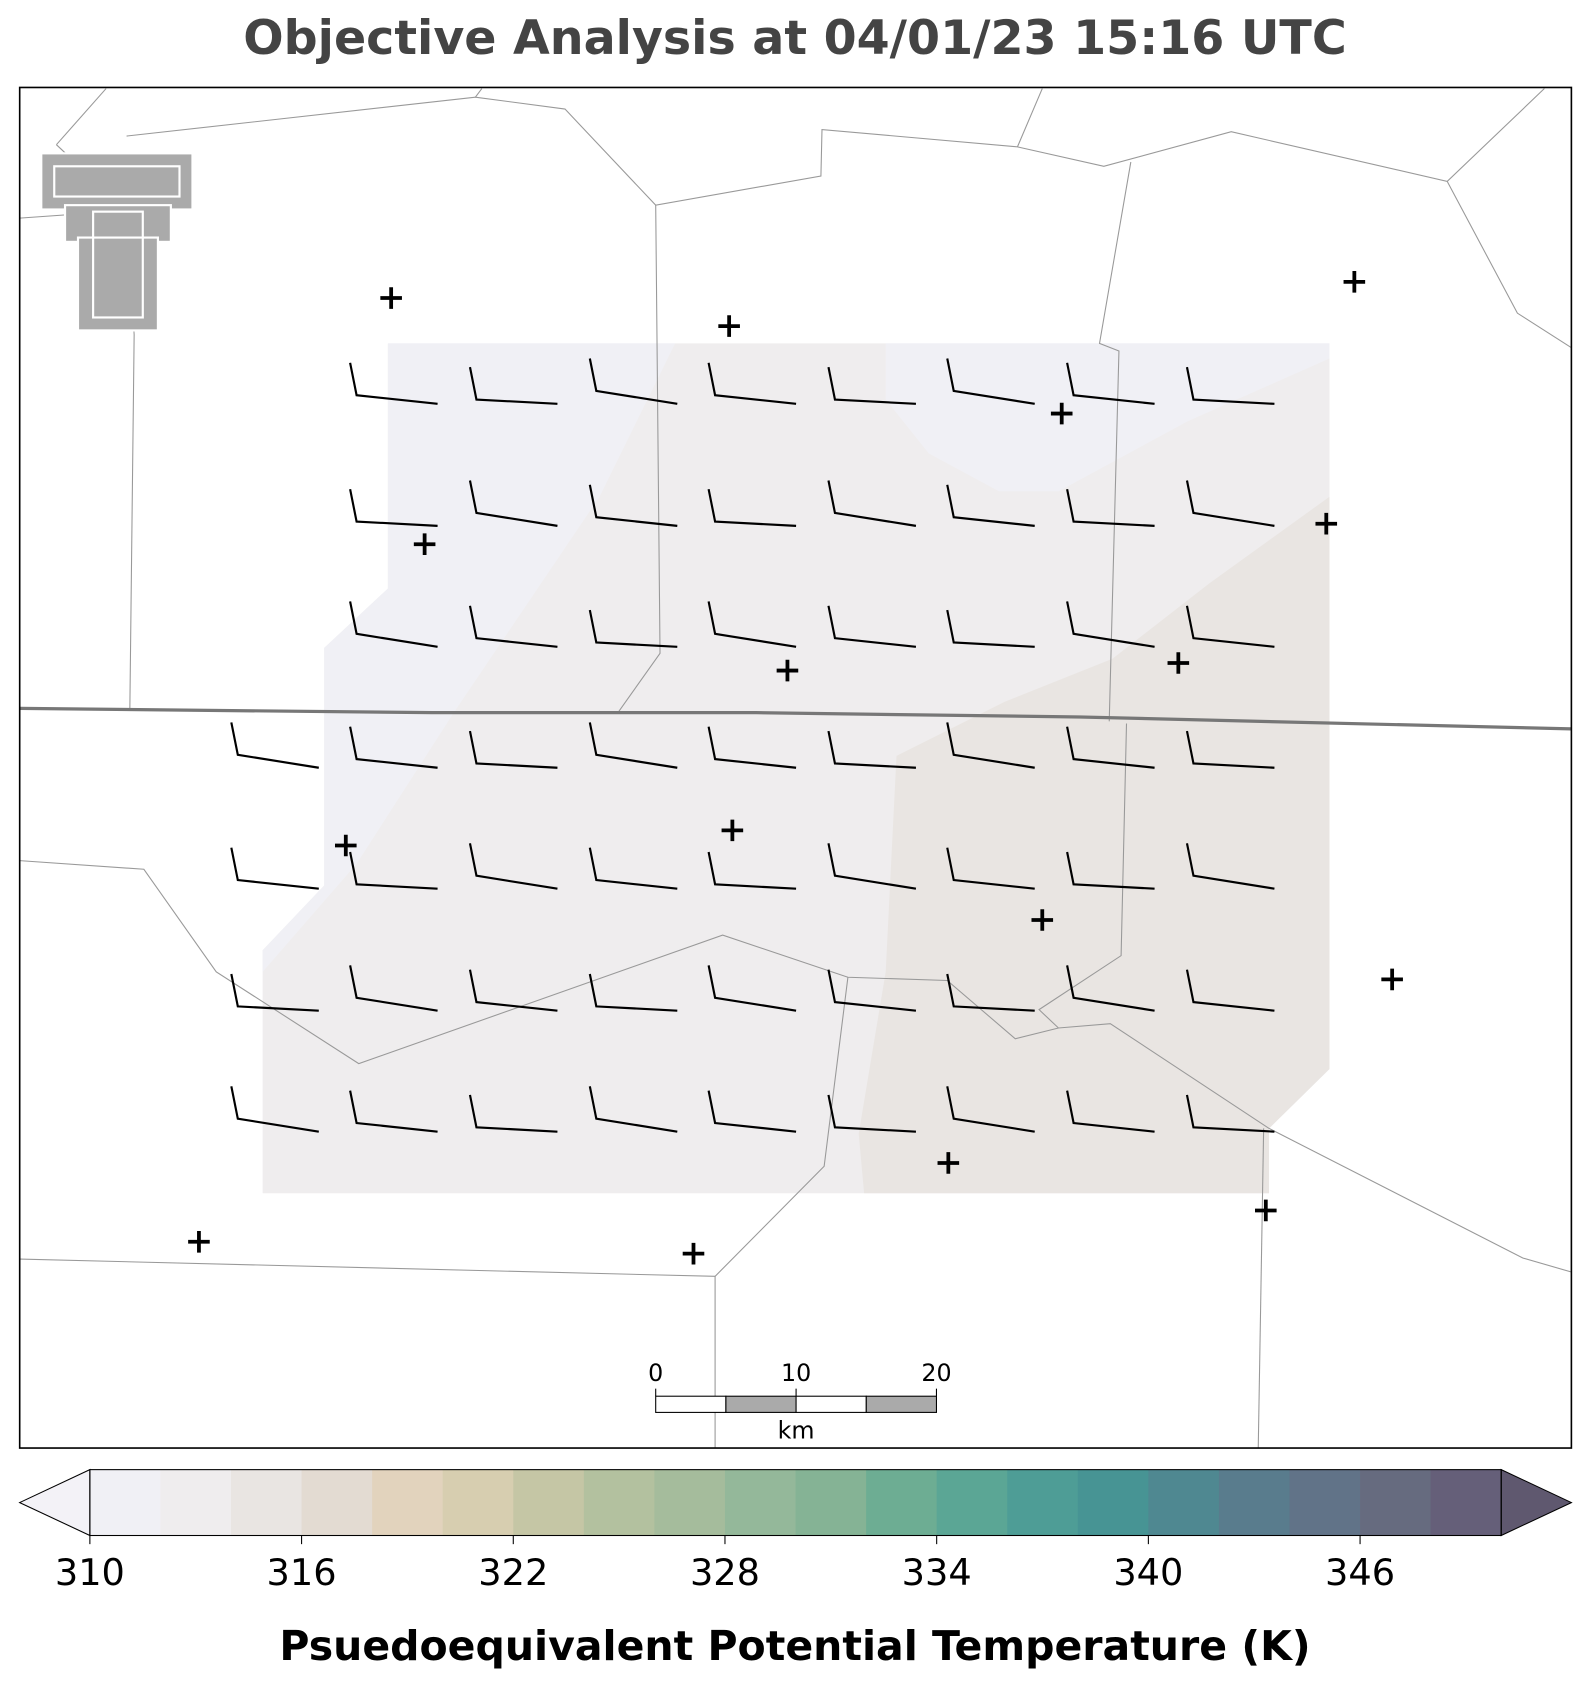  Describe the element at coordinates (302, 1572) in the screenshot. I see `colorbar-tick-label: 316` at that location.